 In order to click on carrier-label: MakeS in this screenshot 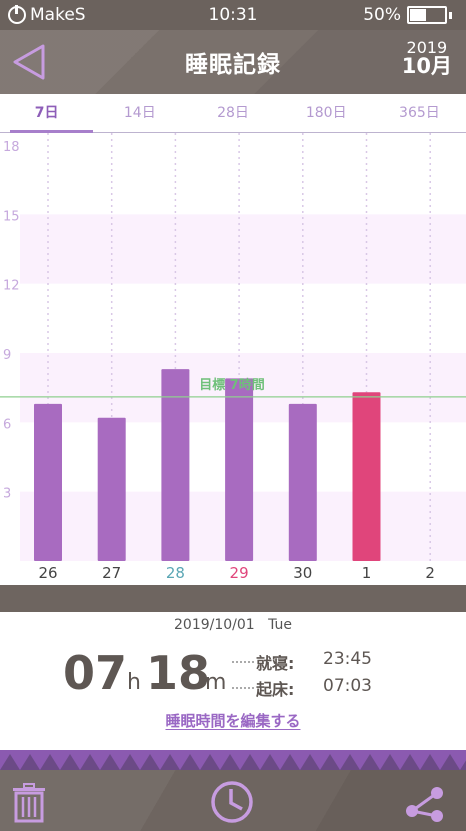, I will do `click(58, 15)`.